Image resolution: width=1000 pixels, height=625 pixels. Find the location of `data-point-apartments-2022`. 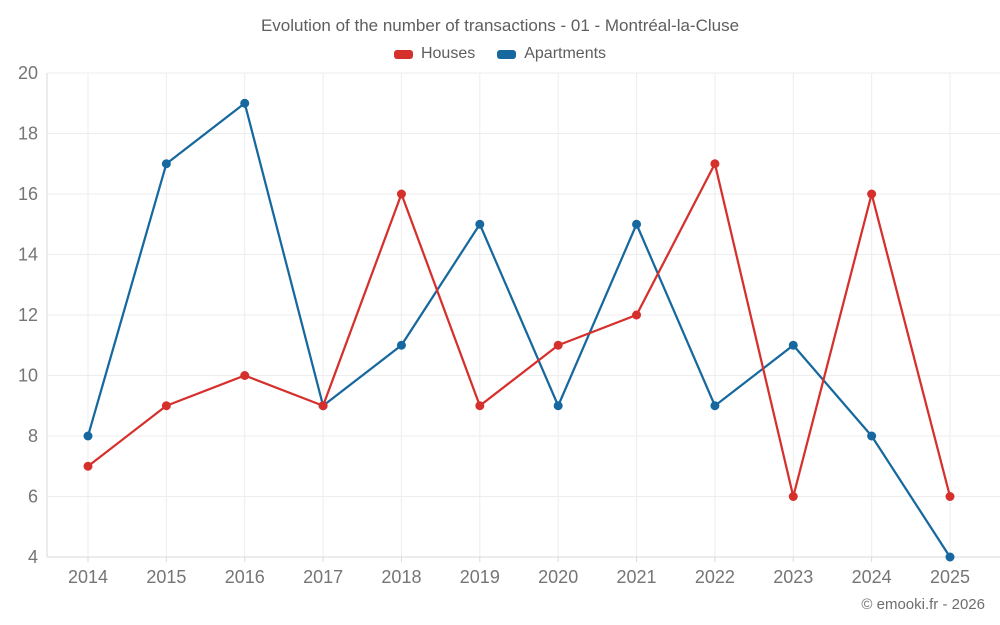

data-point-apartments-2022 is located at coordinates (715, 406).